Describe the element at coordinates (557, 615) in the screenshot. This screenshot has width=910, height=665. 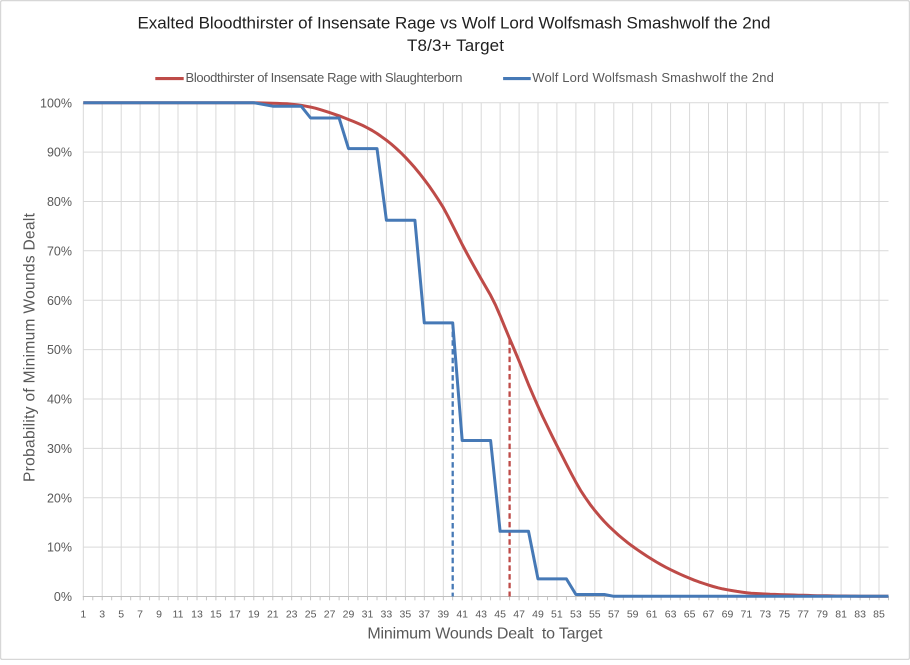
I see `svg-text: 51` at that location.